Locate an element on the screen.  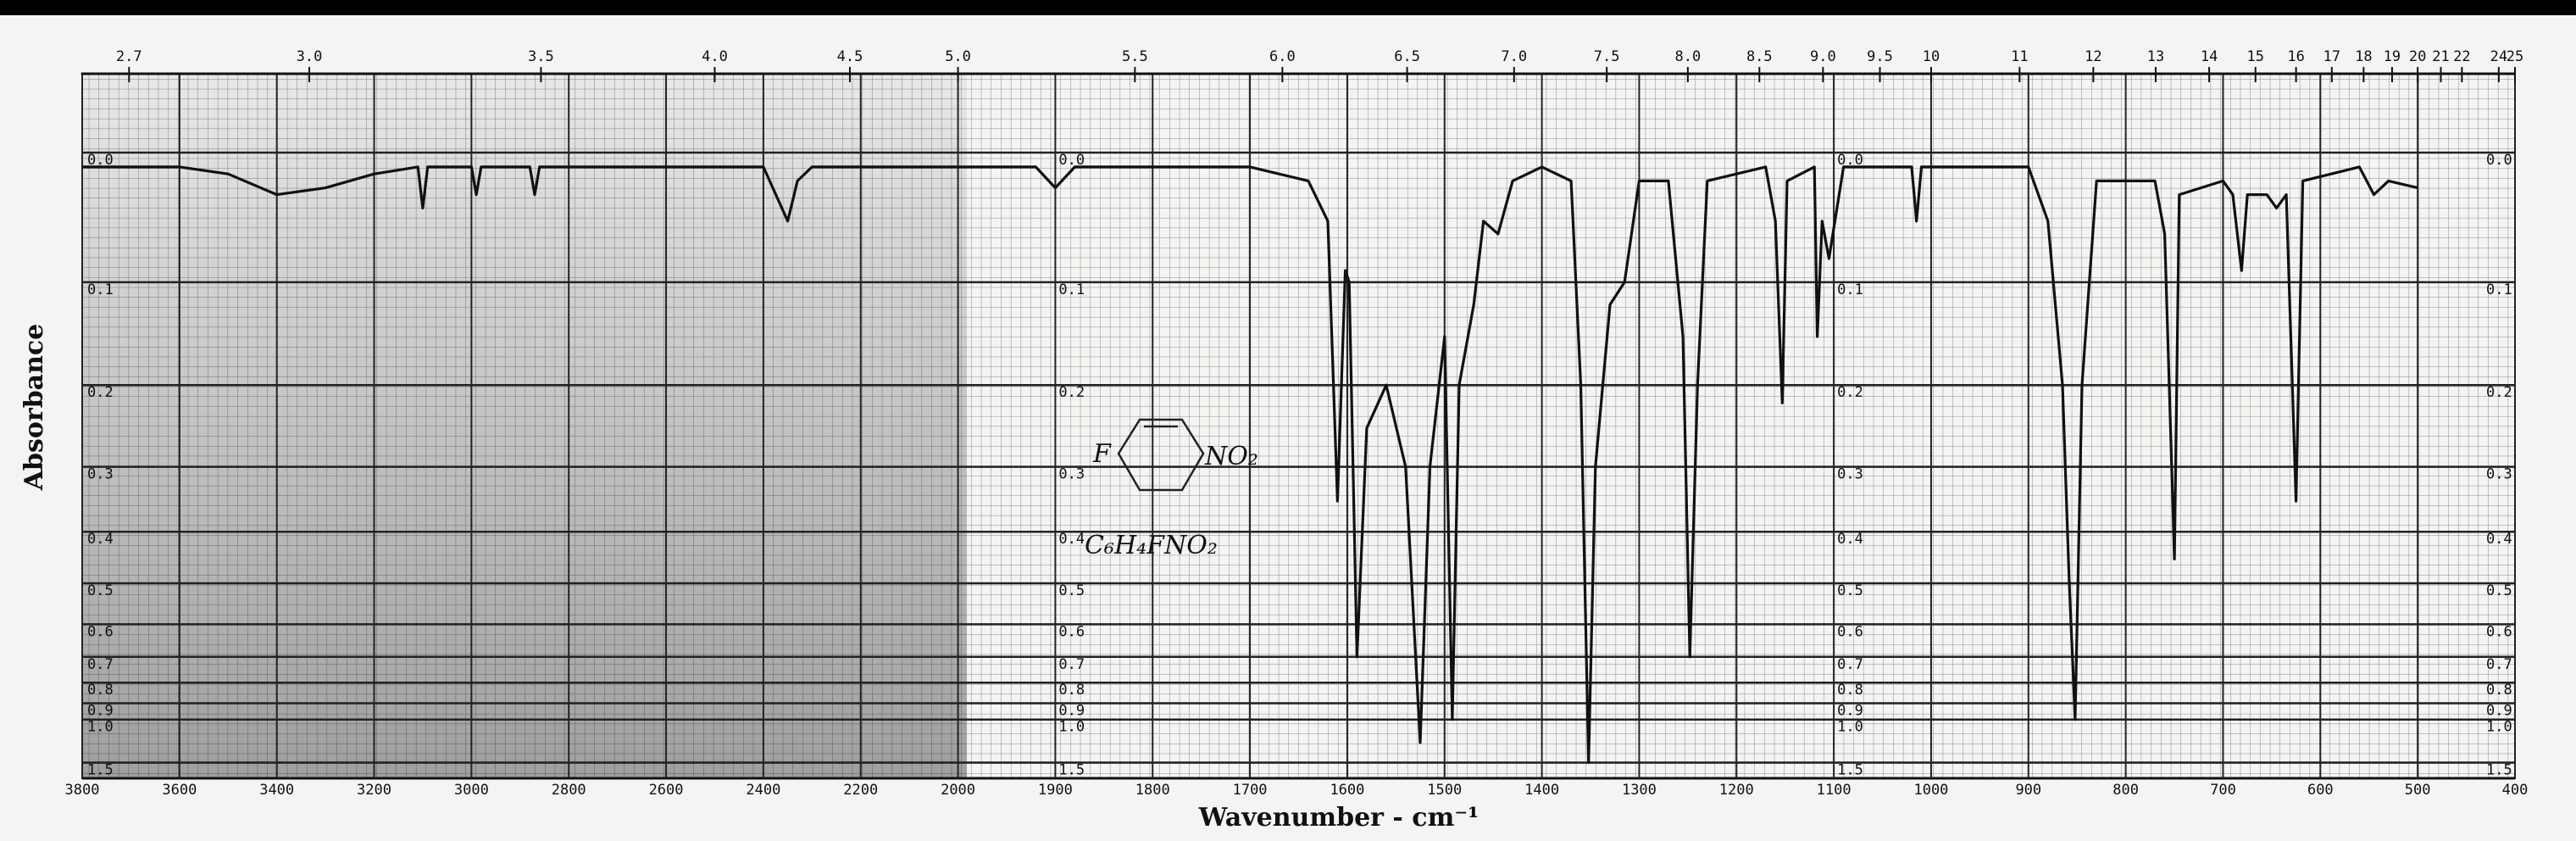
scan-edge is located at coordinates (1288, 7).